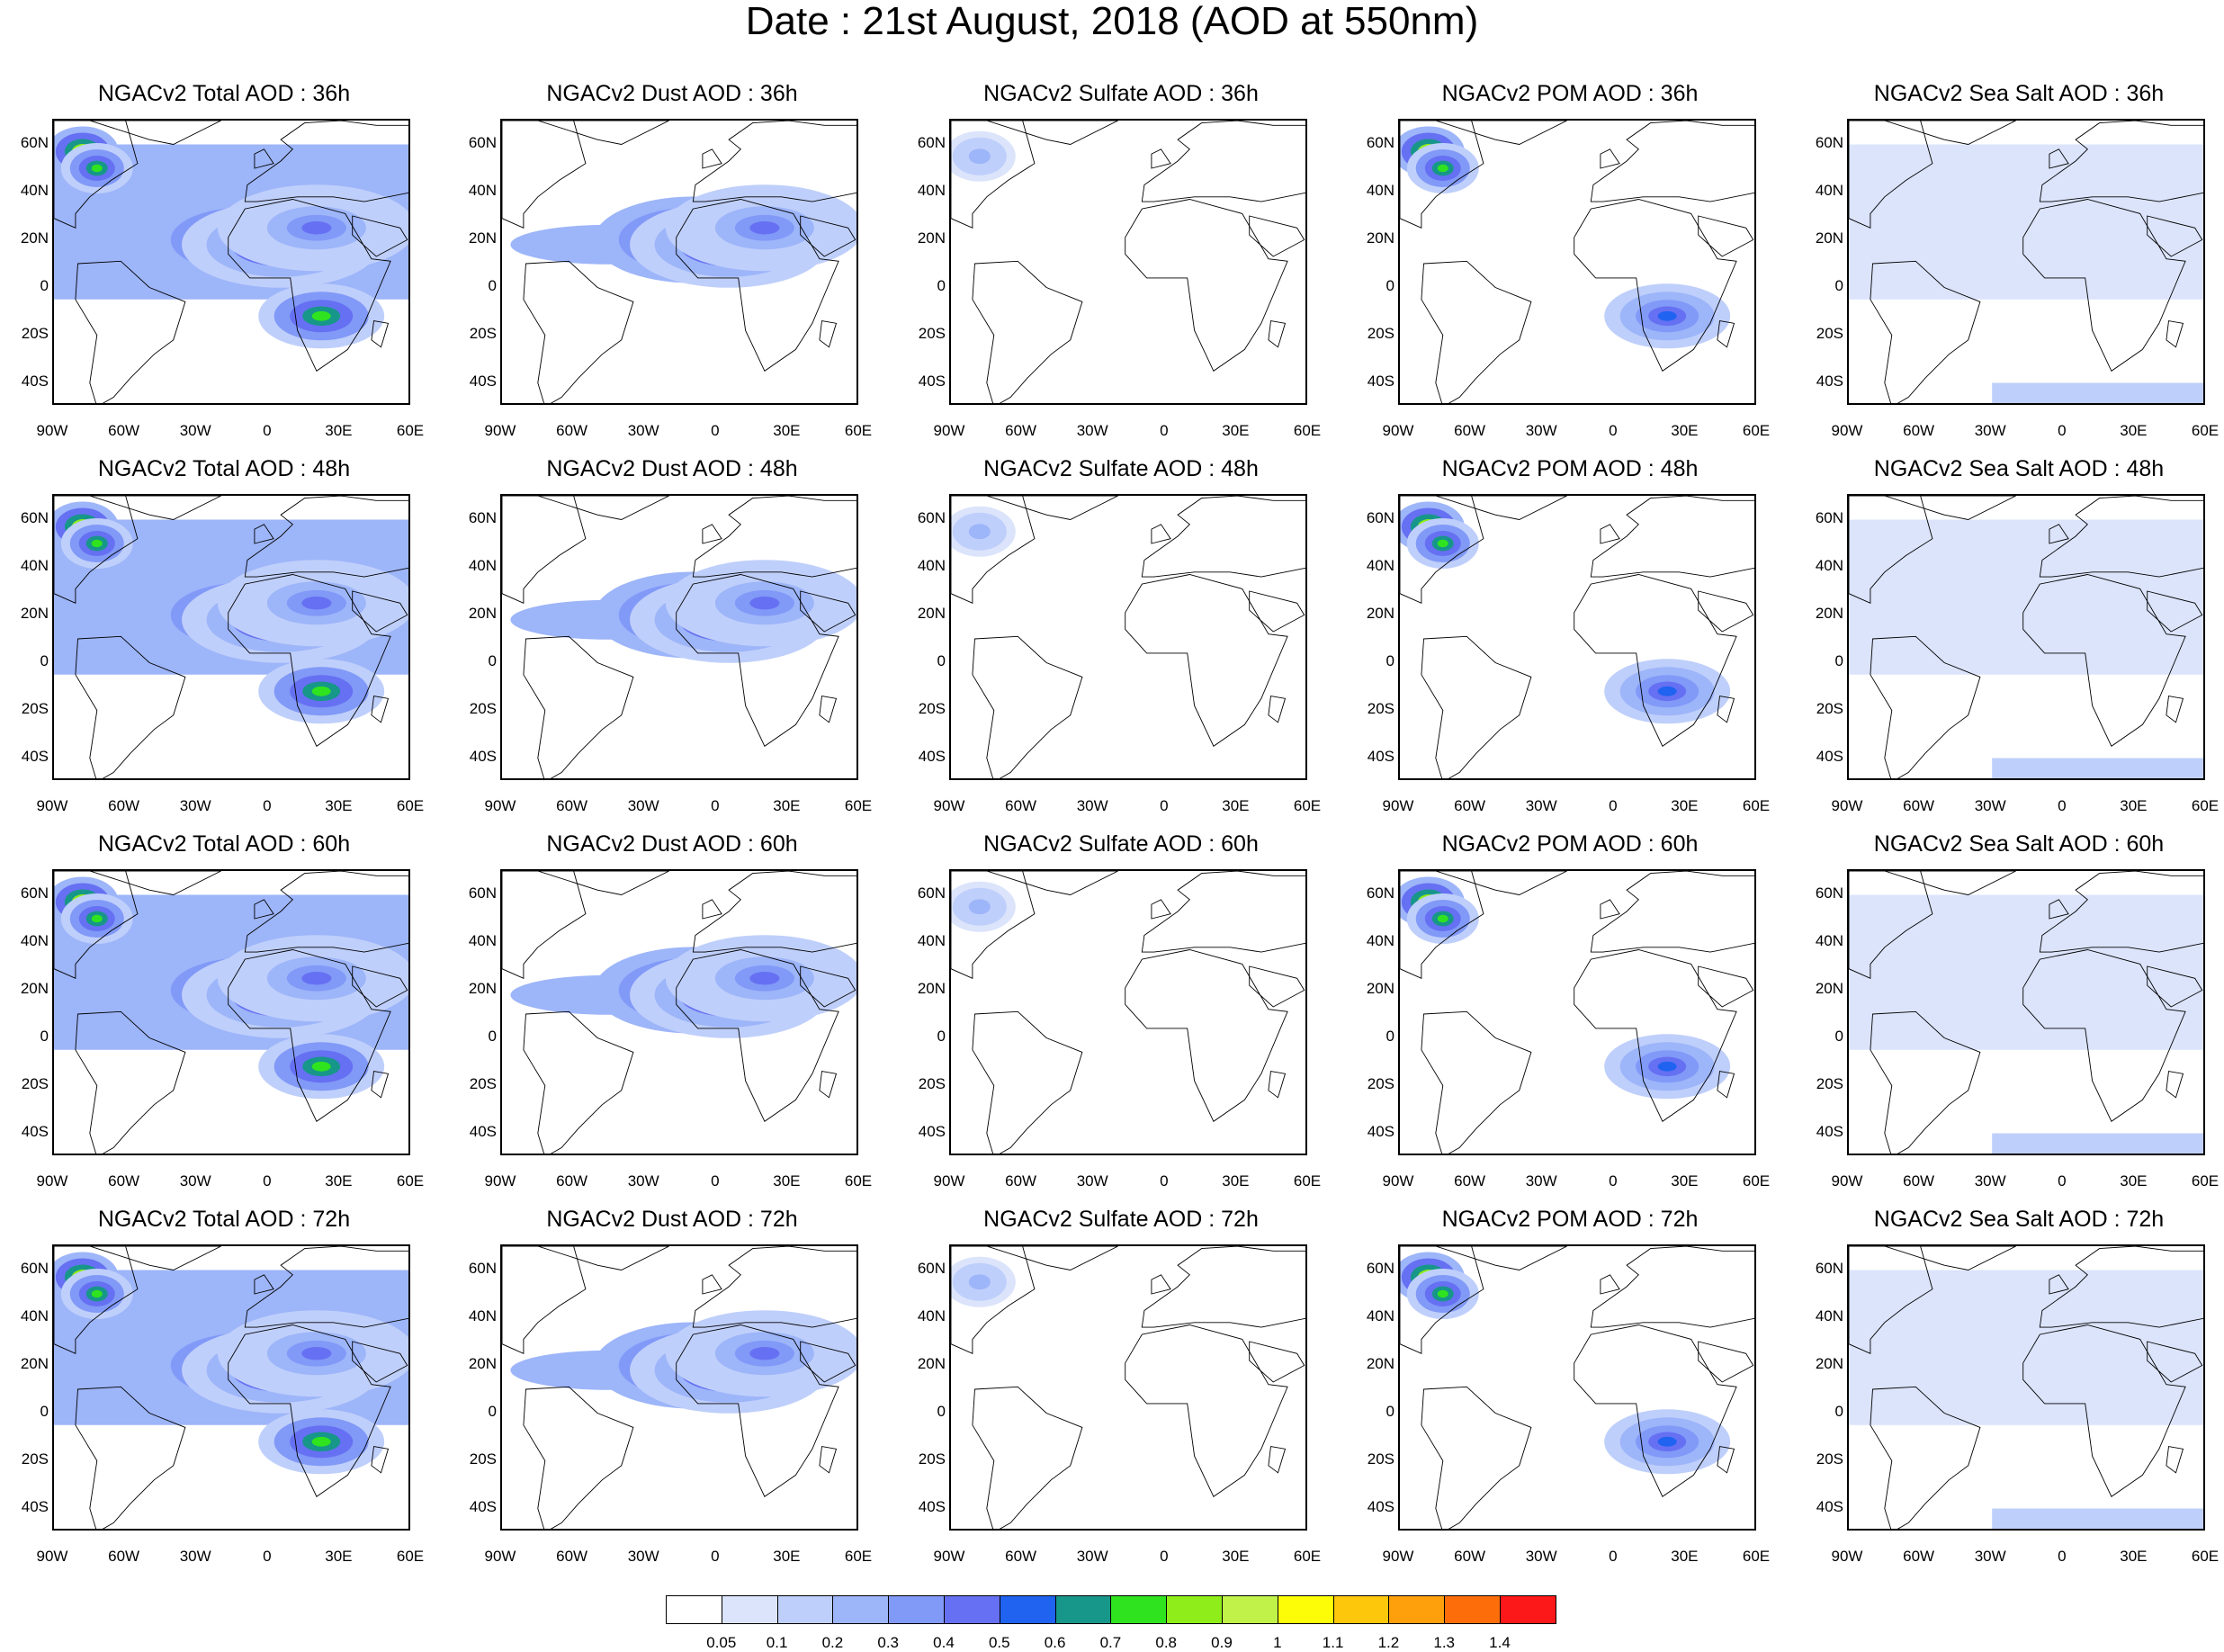 Image resolution: width=2224 pixels, height=1652 pixels. Describe the element at coordinates (999, 1642) in the screenshot. I see `colorbar-label: 0.5` at that location.